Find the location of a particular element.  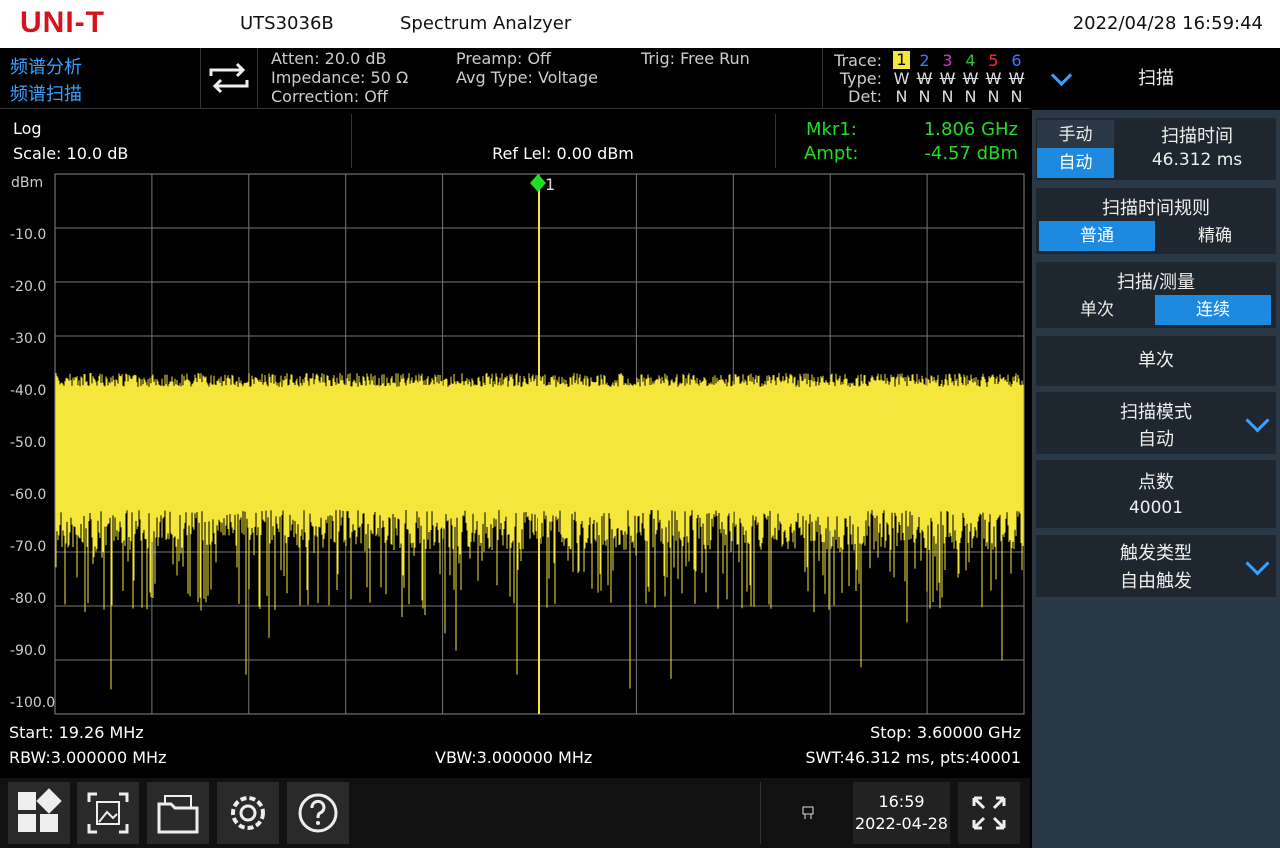

option: 单次 is located at coordinates (1097, 310).